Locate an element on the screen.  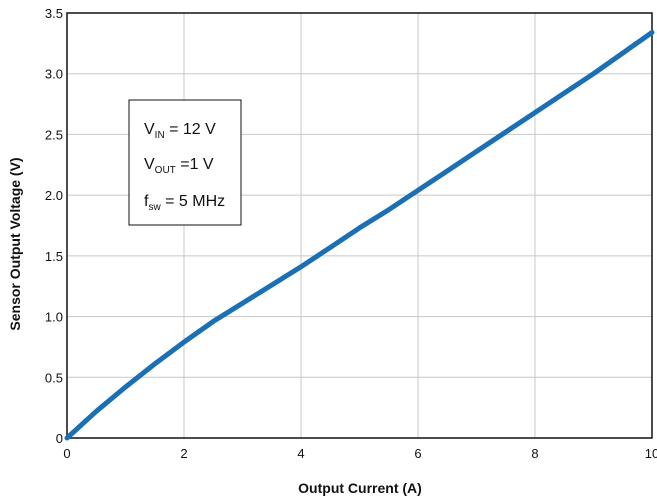
annotation-box: VIN = 12 V VOUT =1 V fsw = 5 MHz is located at coordinates (185, 162).